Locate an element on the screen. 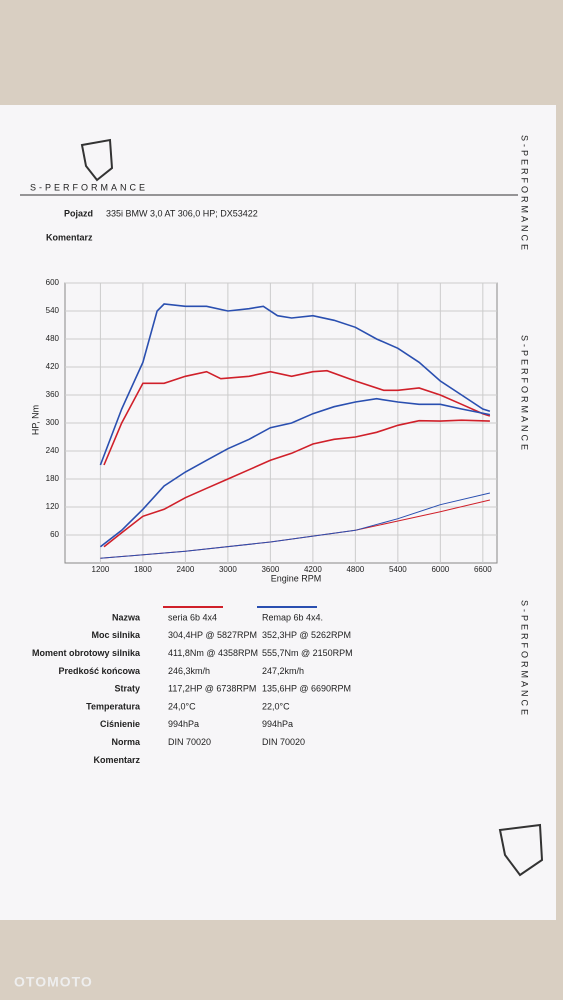  x-tick-label: 2400 is located at coordinates (185, 569).